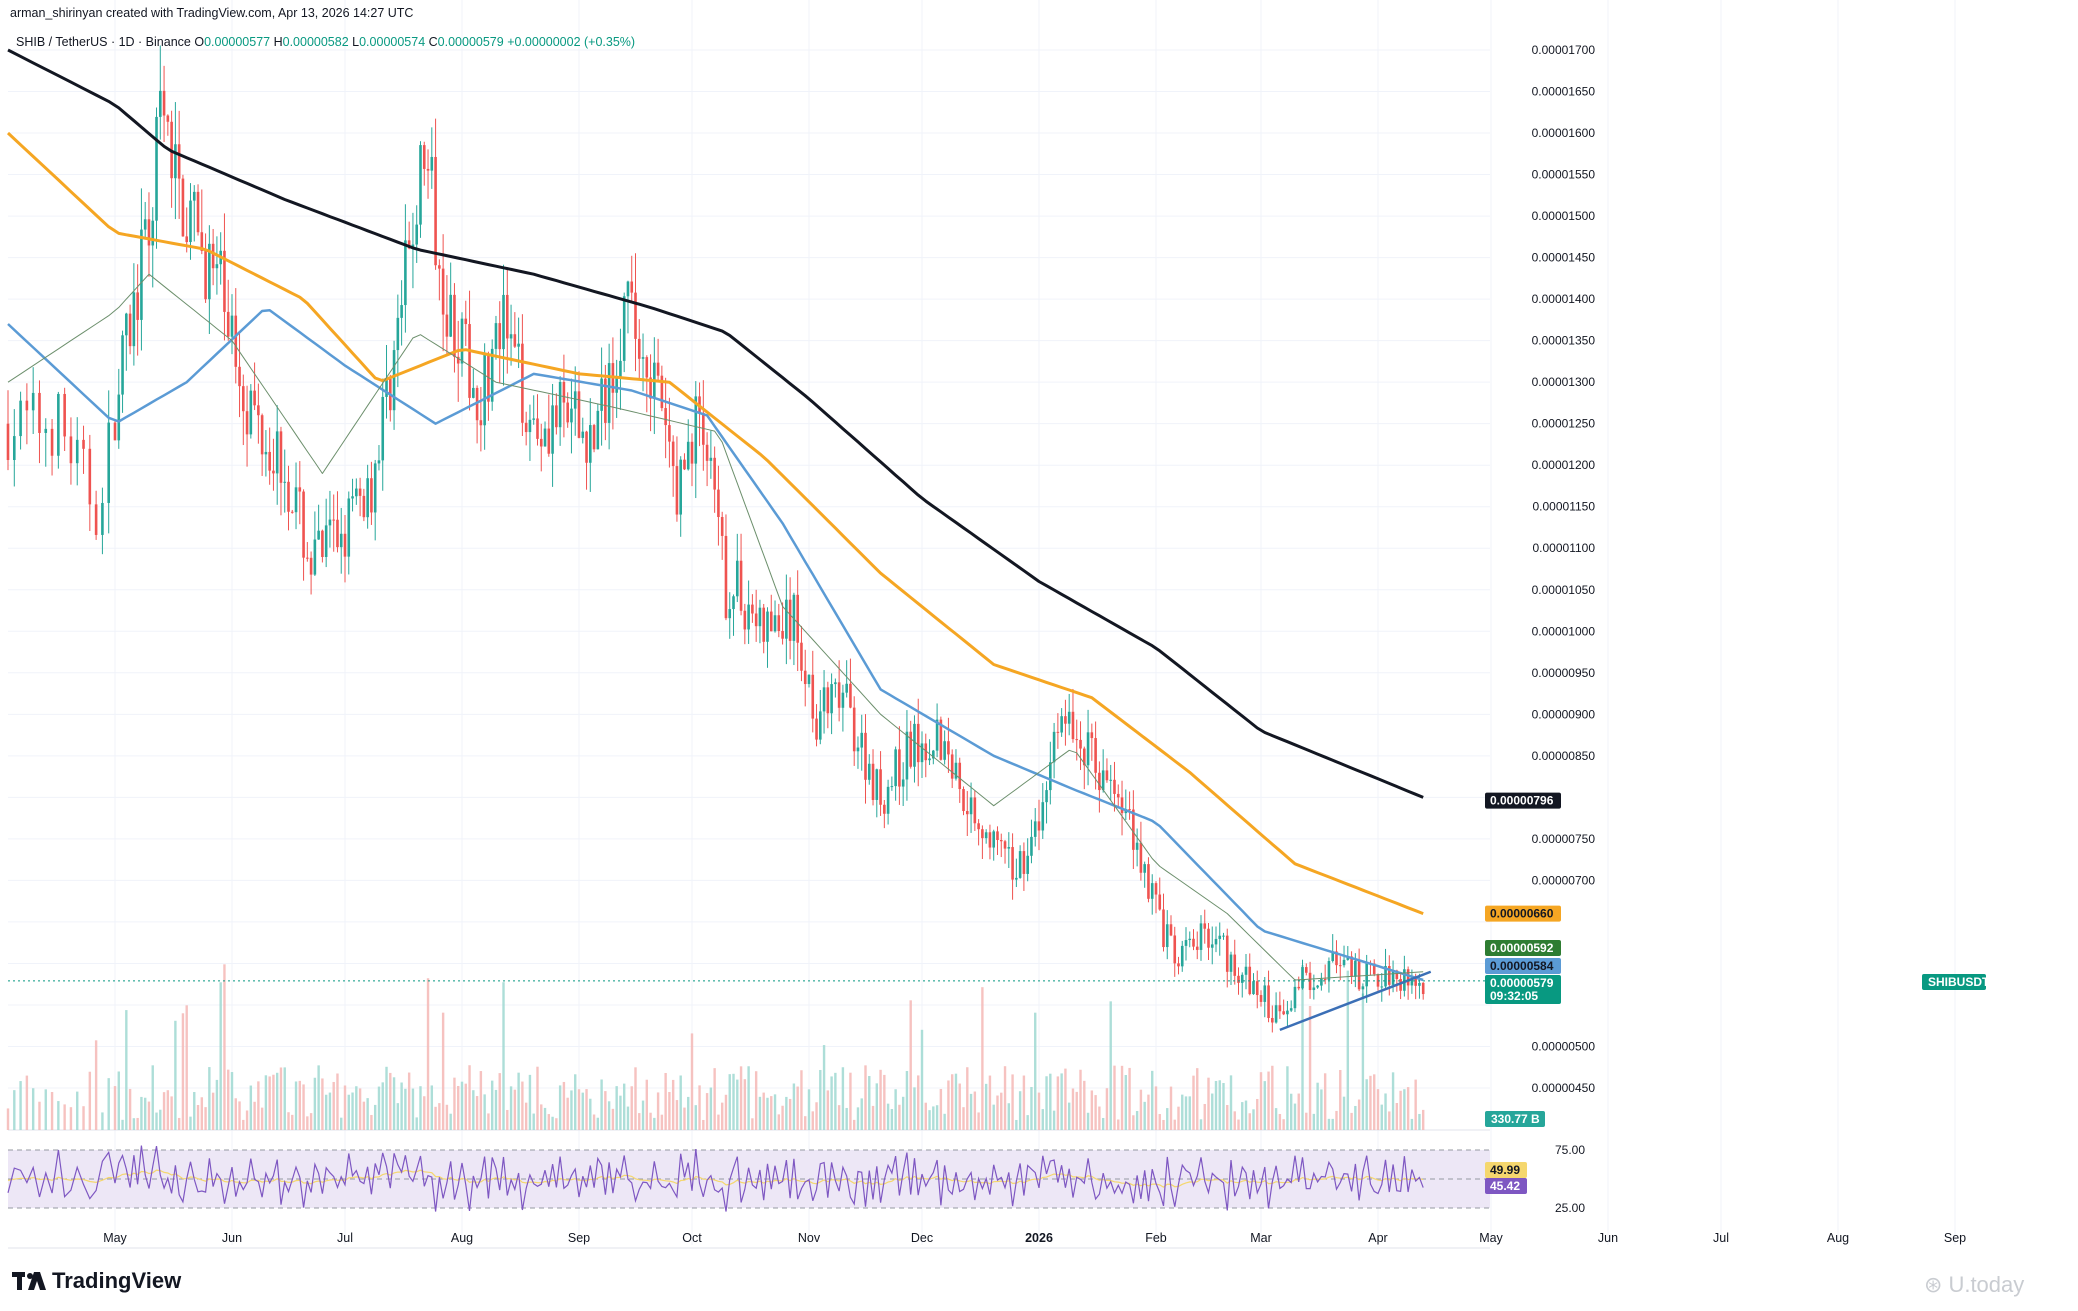 This screenshot has height=1311, width=2078. Describe the element at coordinates (1564, 258) in the screenshot. I see `y-tick-label: 0.00001450` at that location.